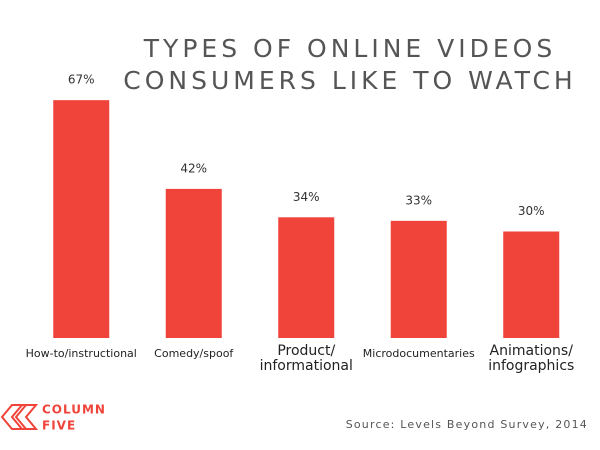  Describe the element at coordinates (467, 424) in the screenshot. I see `source: Source: Levels Beyond Survey, 2014` at that location.